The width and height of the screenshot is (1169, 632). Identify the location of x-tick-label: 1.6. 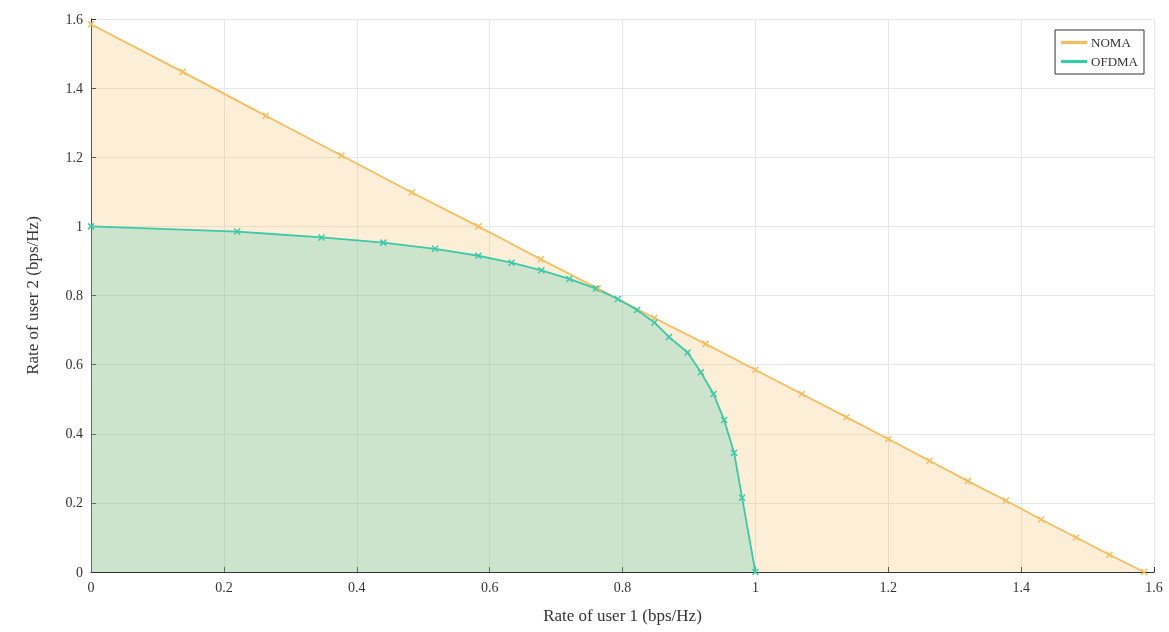
(1154, 587).